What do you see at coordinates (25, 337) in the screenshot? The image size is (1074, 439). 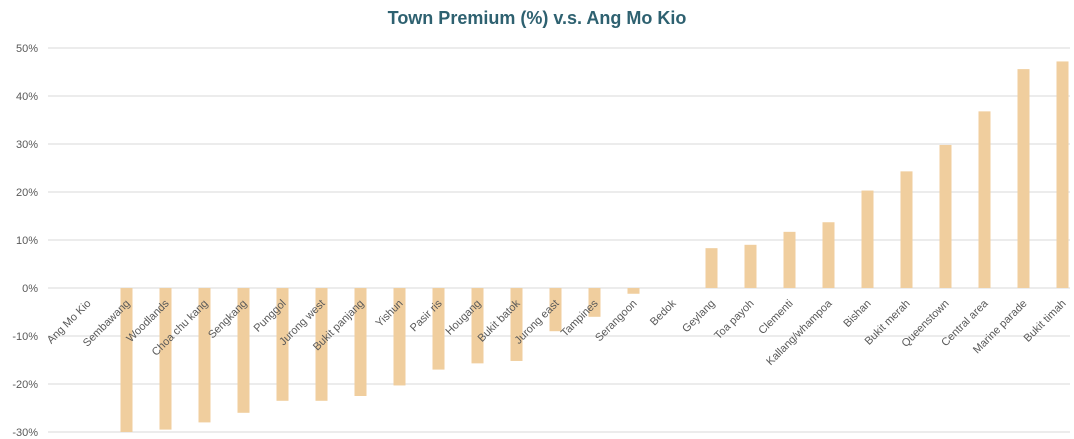 I see `y-tick-label: -10%` at bounding box center [25, 337].